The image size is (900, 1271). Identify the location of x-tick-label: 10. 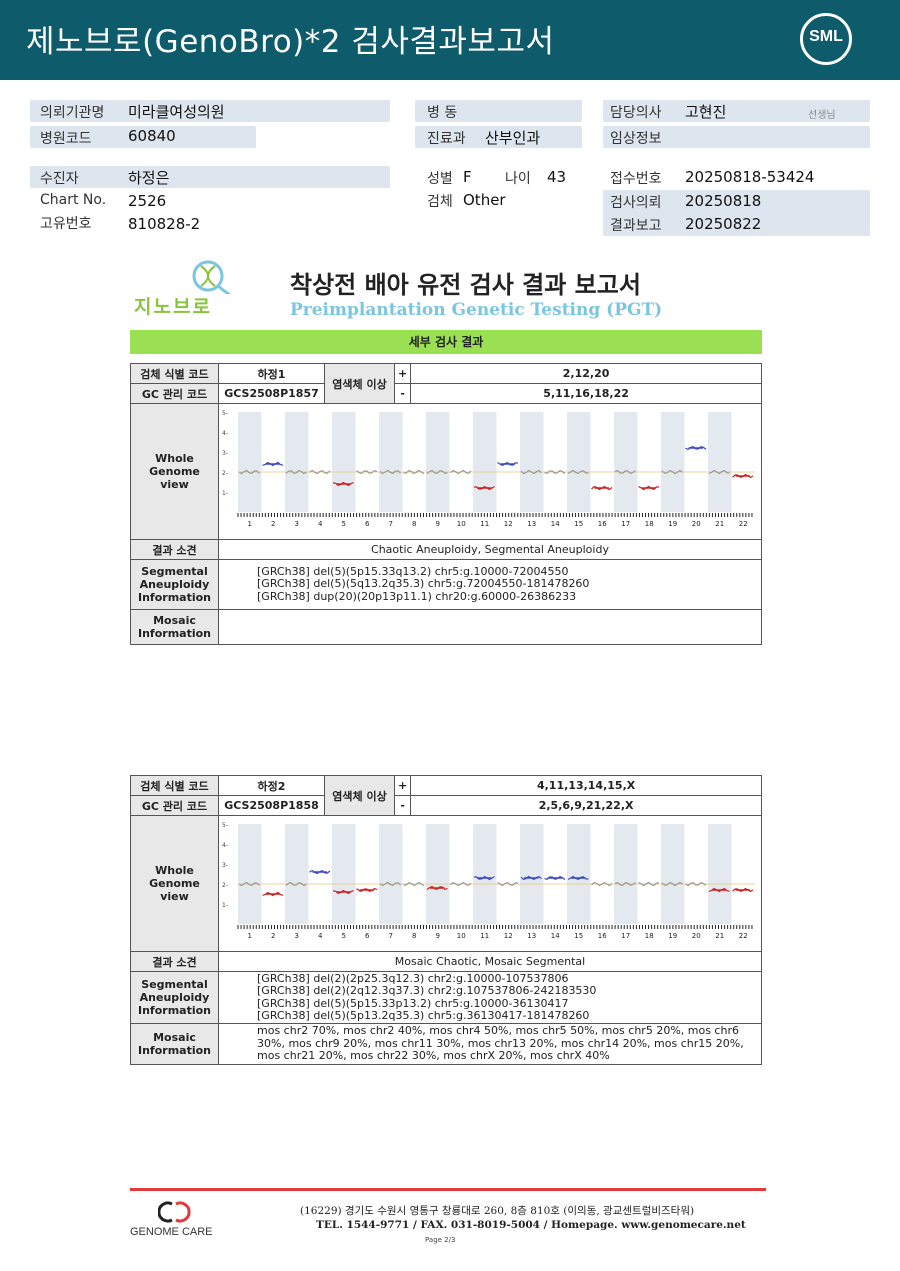
(461, 936).